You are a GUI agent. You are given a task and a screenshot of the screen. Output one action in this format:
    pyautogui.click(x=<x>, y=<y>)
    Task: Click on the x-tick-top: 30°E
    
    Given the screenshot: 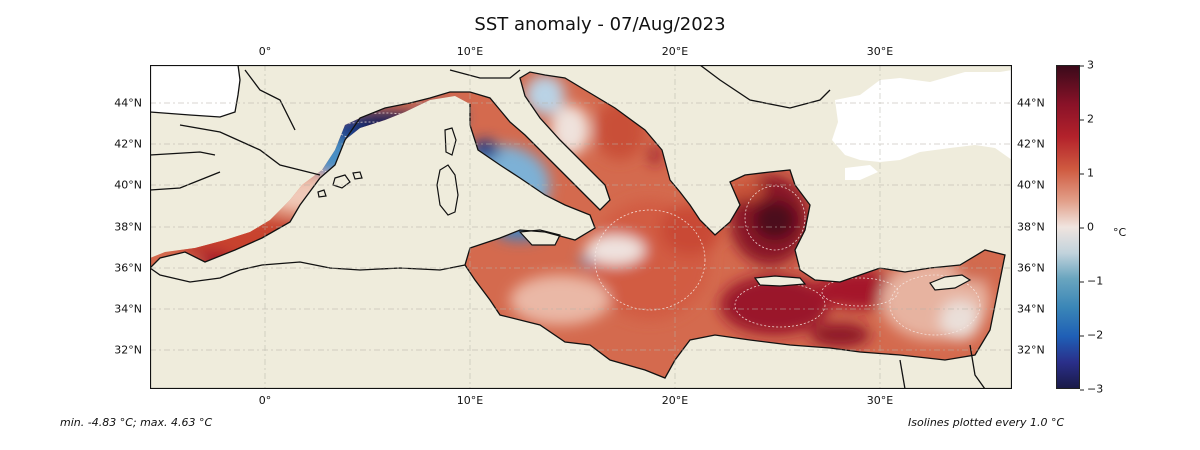 What is the action you would take?
    pyautogui.click(x=880, y=51)
    